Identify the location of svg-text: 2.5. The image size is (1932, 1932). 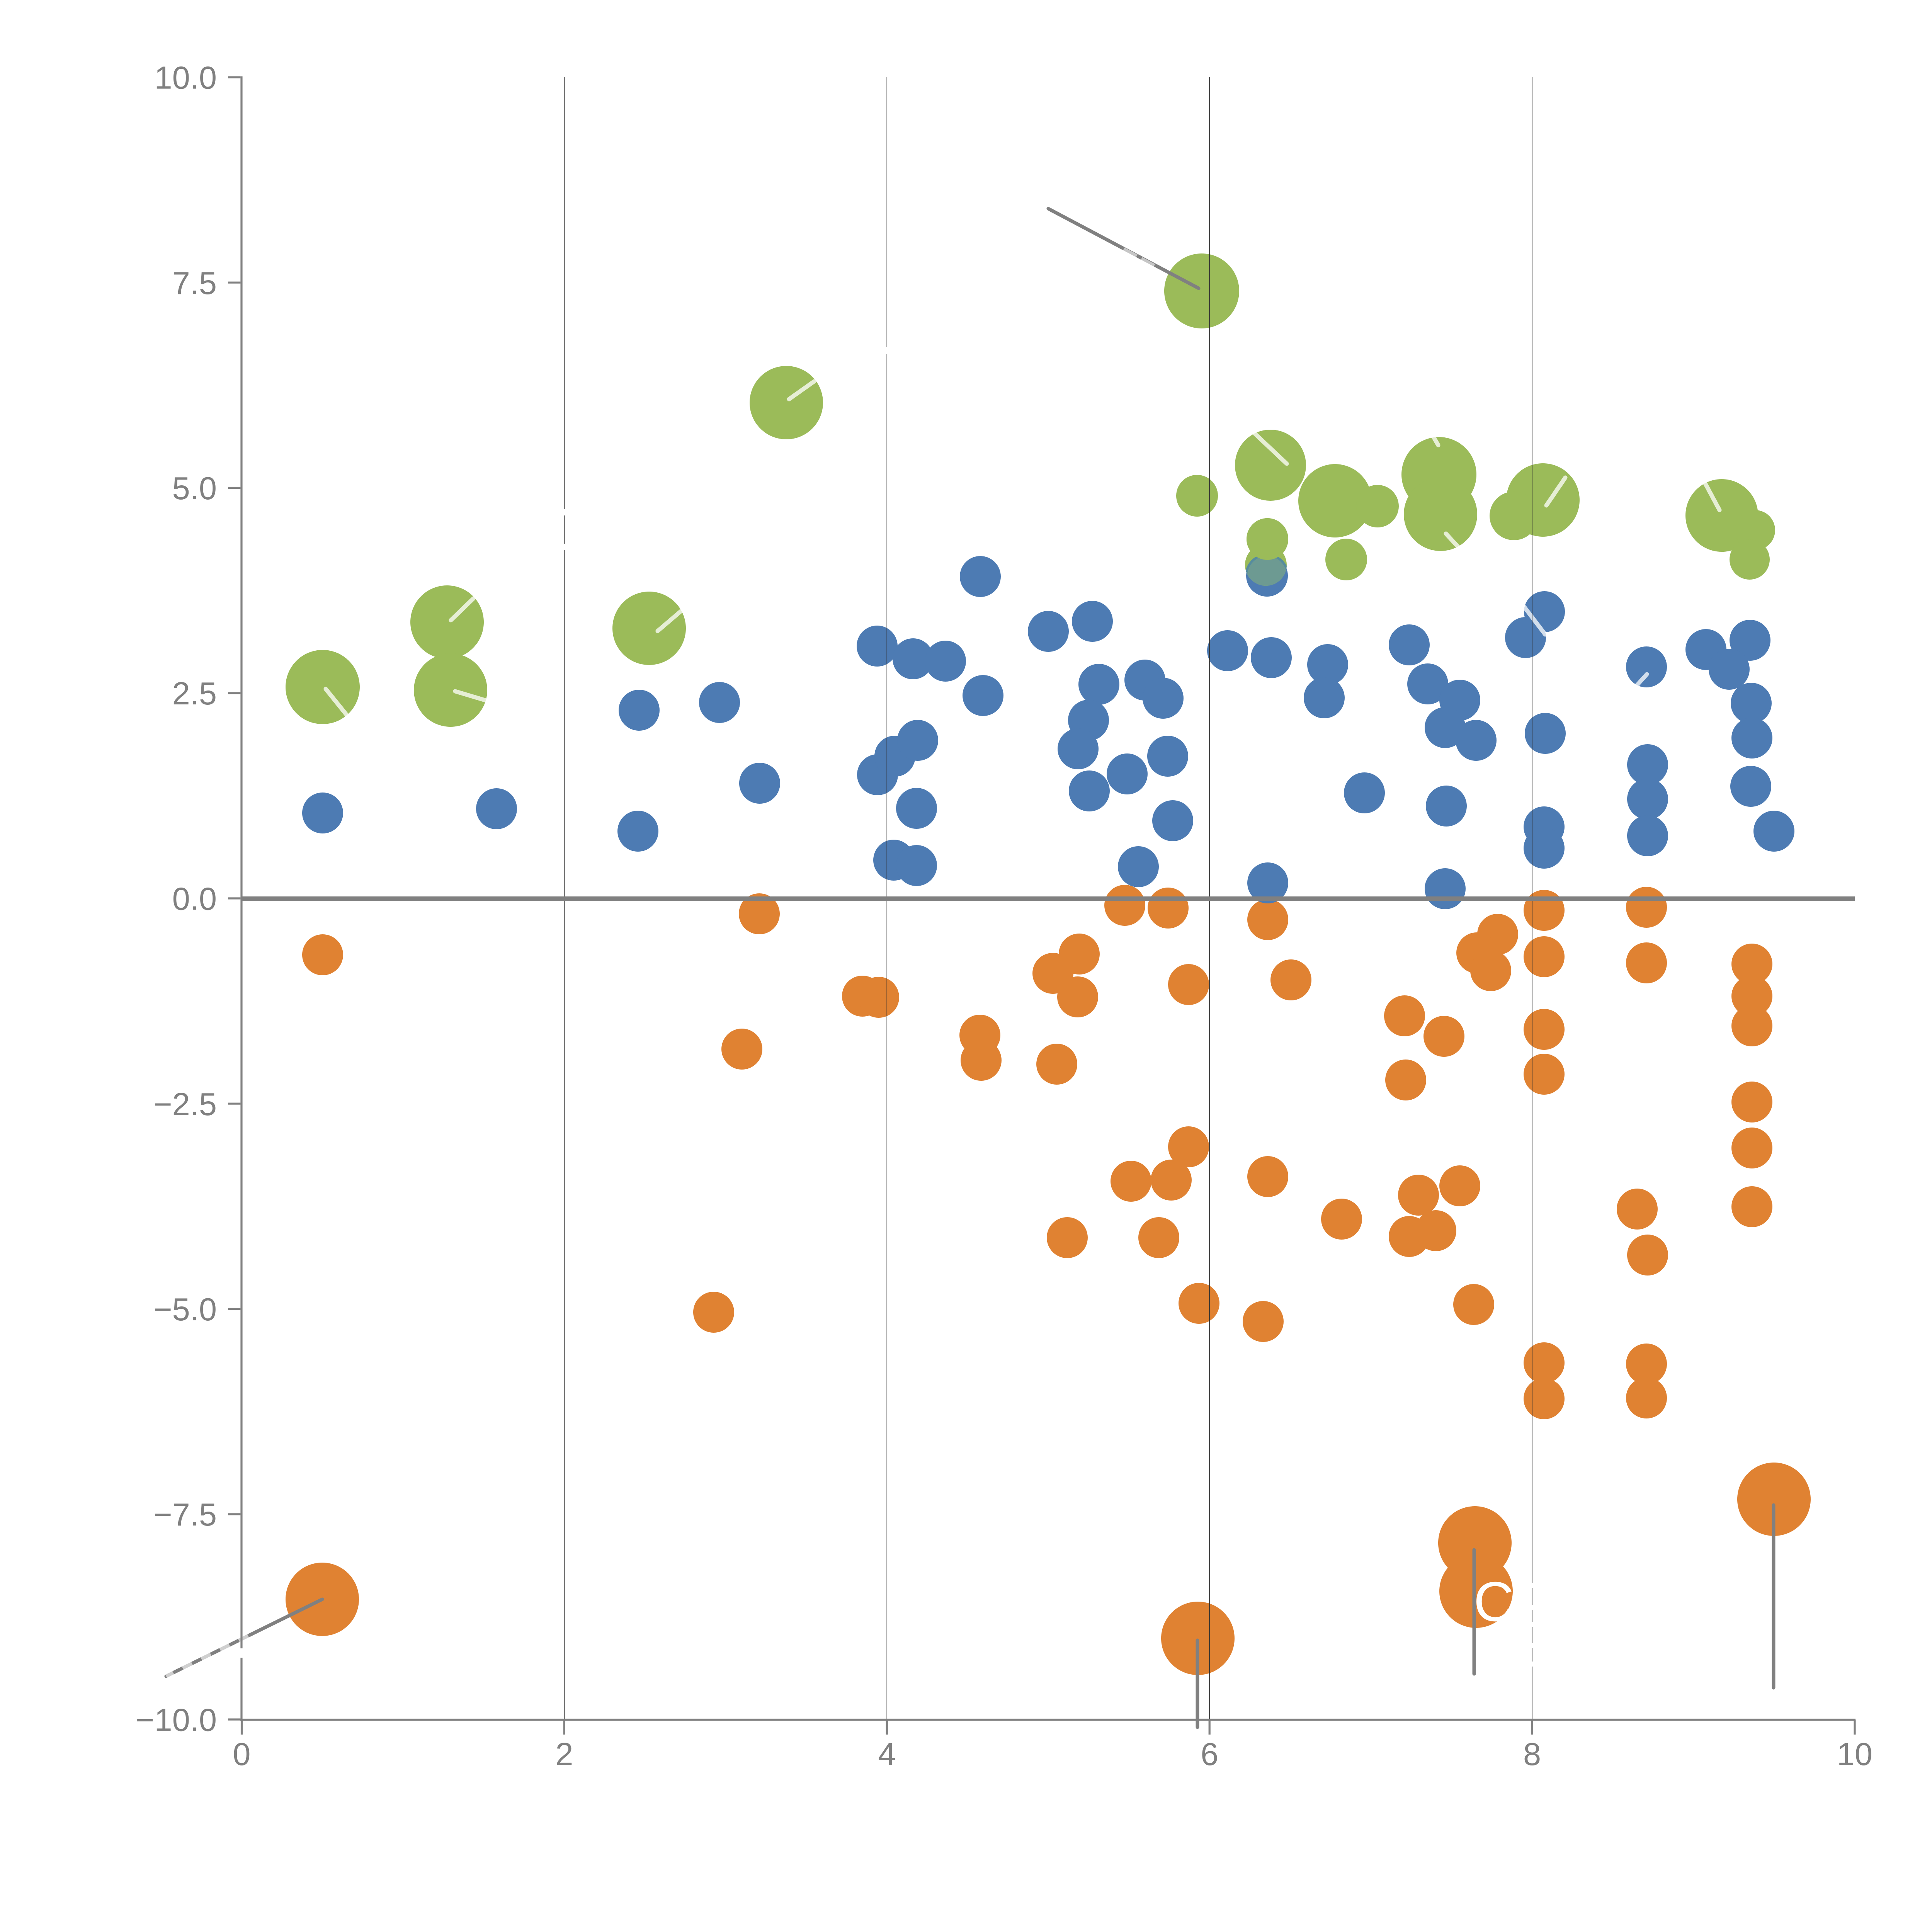
(194, 693).